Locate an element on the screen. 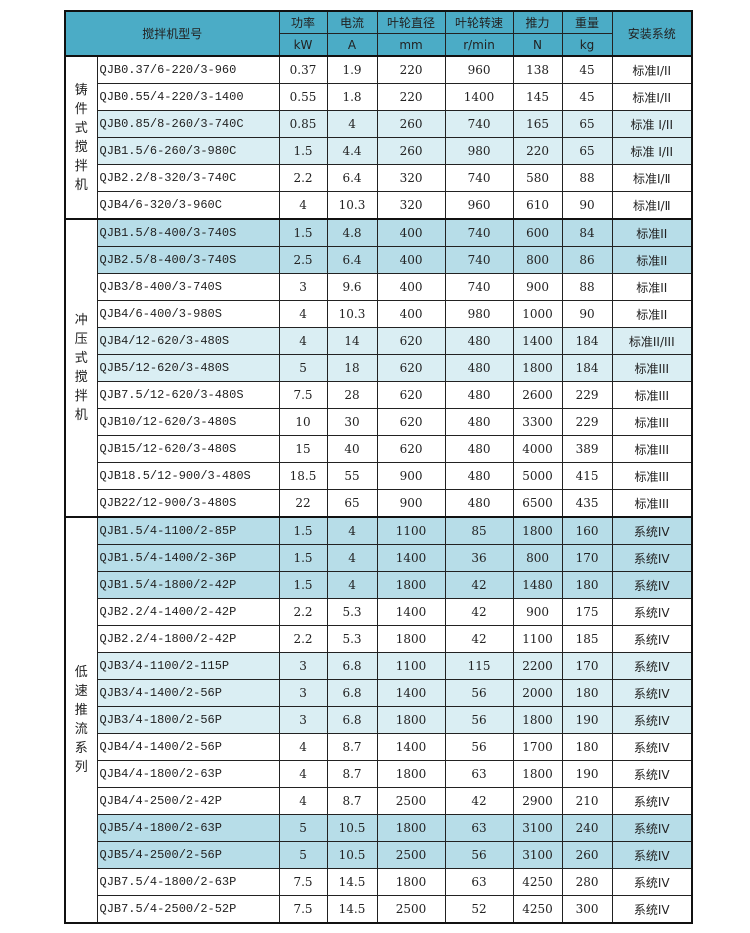 The height and width of the screenshot is (933, 750). cell-model: QJB1.5/4-1400/2-36P is located at coordinates (188, 558).